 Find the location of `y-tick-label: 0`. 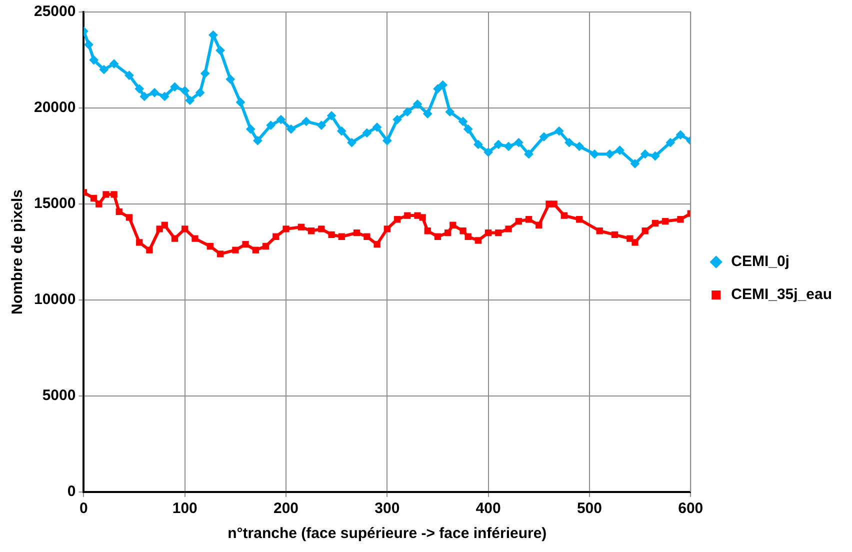

y-tick-label: 0 is located at coordinates (71, 491).